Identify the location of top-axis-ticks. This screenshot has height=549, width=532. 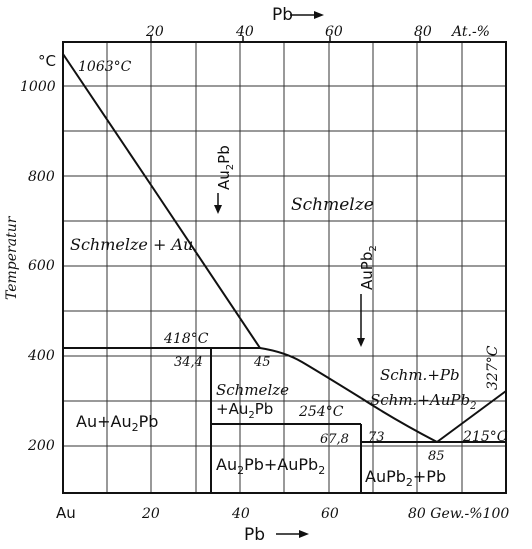
(285, 39).